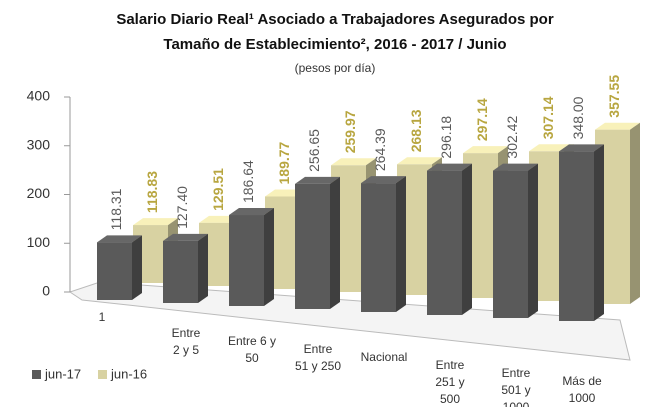 This screenshot has width=647, height=407. Describe the element at coordinates (116, 209) in the screenshot. I see `value-label: 118.31` at that location.